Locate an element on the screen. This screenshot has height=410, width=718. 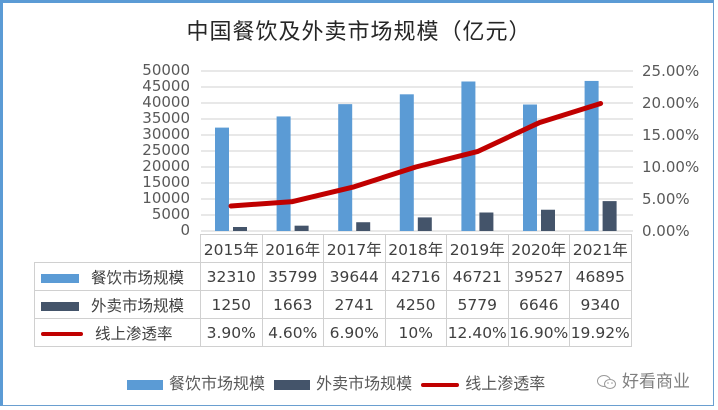
table-cell: 9340 is located at coordinates (600, 304).